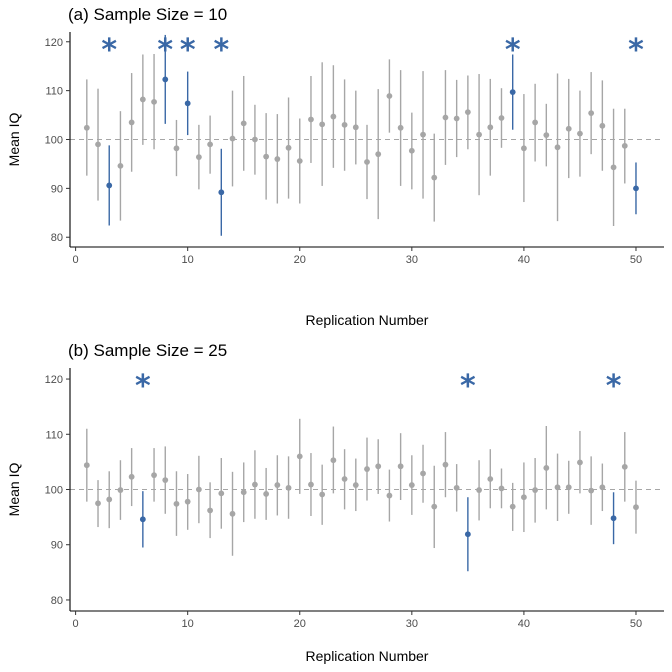 The image size is (672, 672). What do you see at coordinates (188, 260) in the screenshot?
I see `x-tick-label: 10` at bounding box center [188, 260].